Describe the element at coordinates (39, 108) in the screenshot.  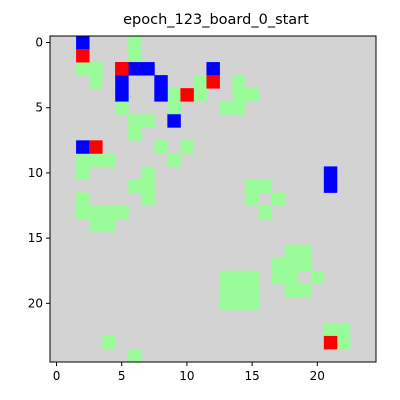
I see `y-tick-label: 5` at that location.